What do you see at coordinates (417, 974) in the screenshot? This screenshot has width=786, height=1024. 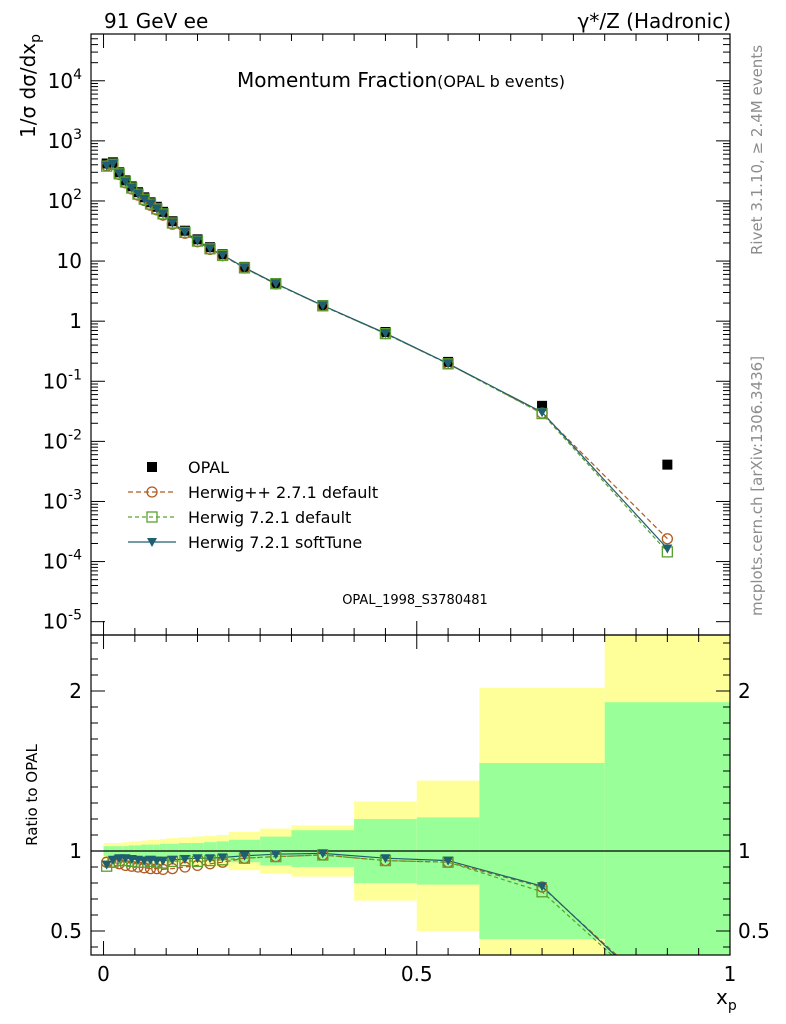 I see `x-tick-label: 0.5` at bounding box center [417, 974].